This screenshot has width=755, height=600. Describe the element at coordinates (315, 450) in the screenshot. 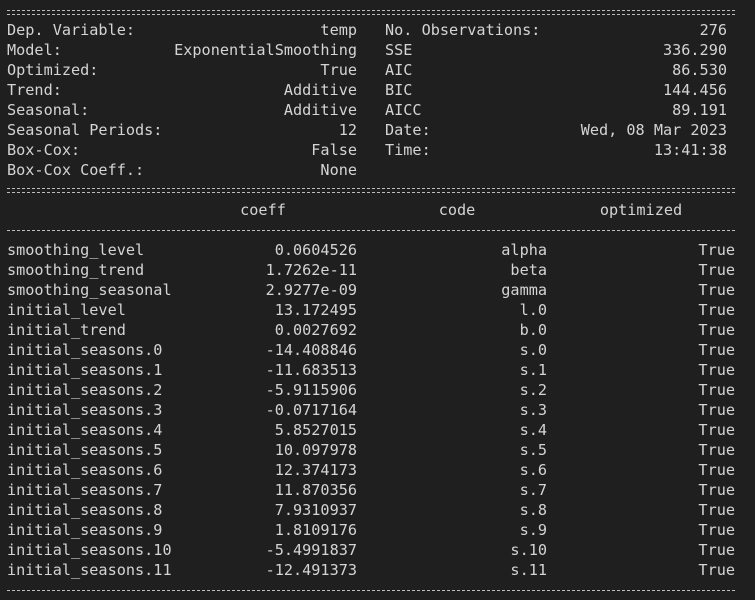

I see `coeff: 10.097978` at that location.